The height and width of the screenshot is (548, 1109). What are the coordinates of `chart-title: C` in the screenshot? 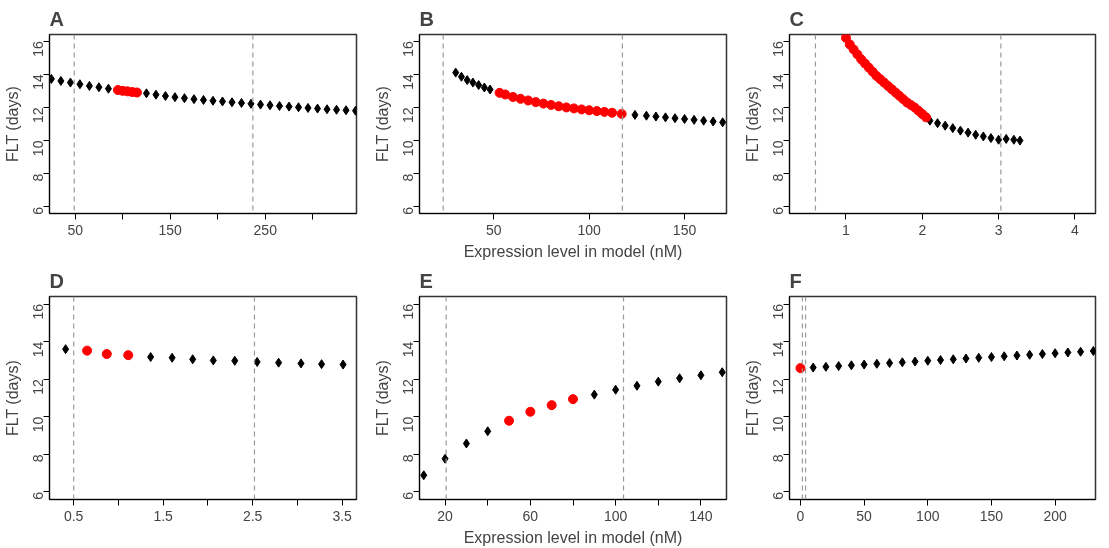 It's located at (796, 18).